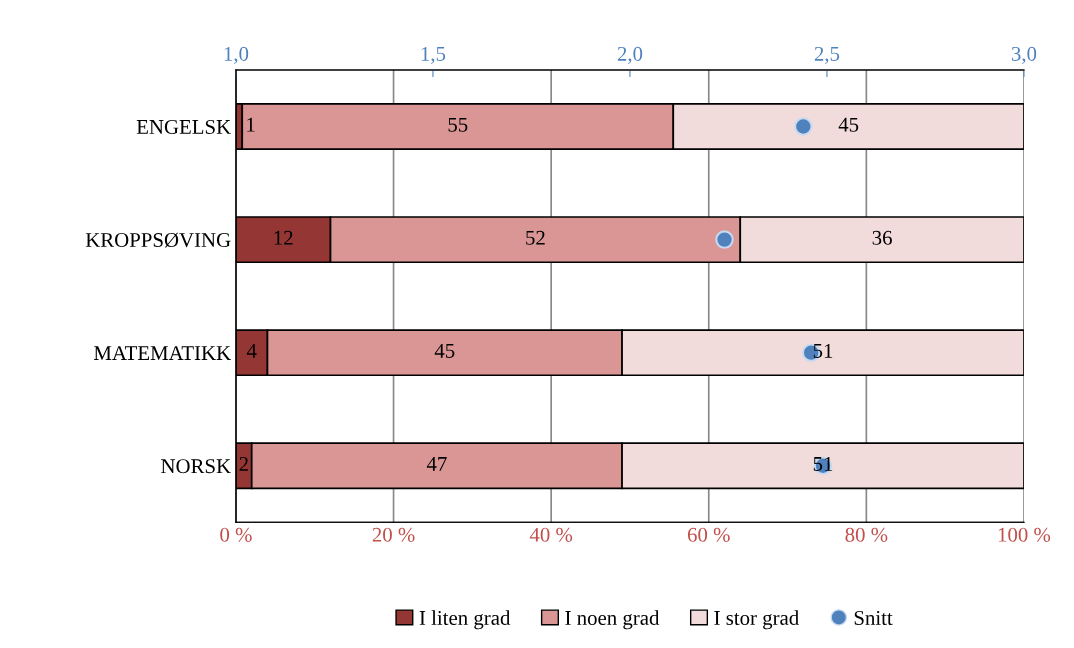 Image resolution: width=1074 pixels, height=648 pixels. What do you see at coordinates (196, 466) in the screenshot?
I see `y-tick-label: NORSK` at bounding box center [196, 466].